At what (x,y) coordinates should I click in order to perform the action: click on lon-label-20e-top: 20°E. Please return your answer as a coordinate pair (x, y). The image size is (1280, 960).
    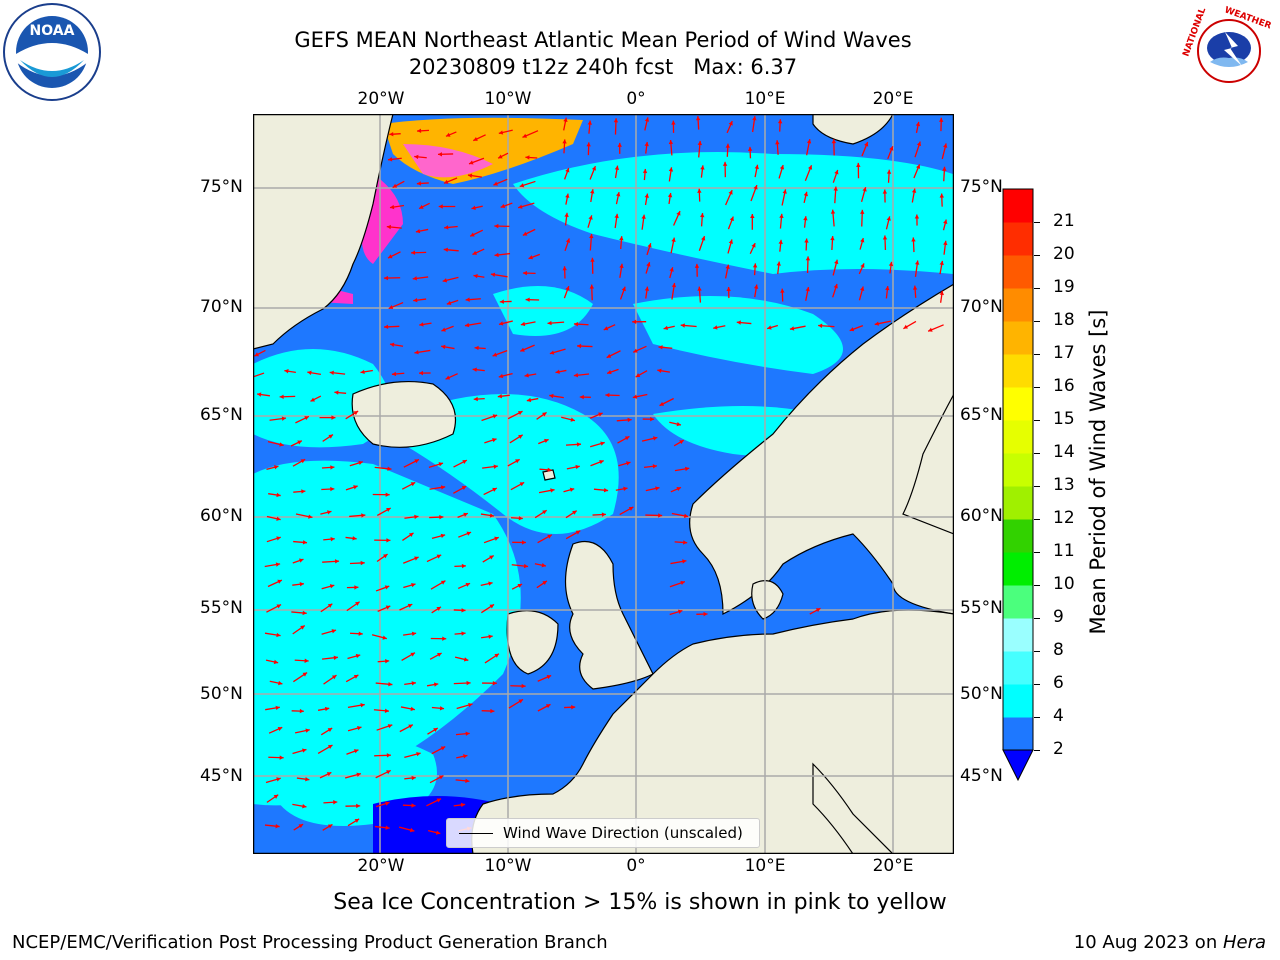
    Looking at the image, I should click on (893, 99).